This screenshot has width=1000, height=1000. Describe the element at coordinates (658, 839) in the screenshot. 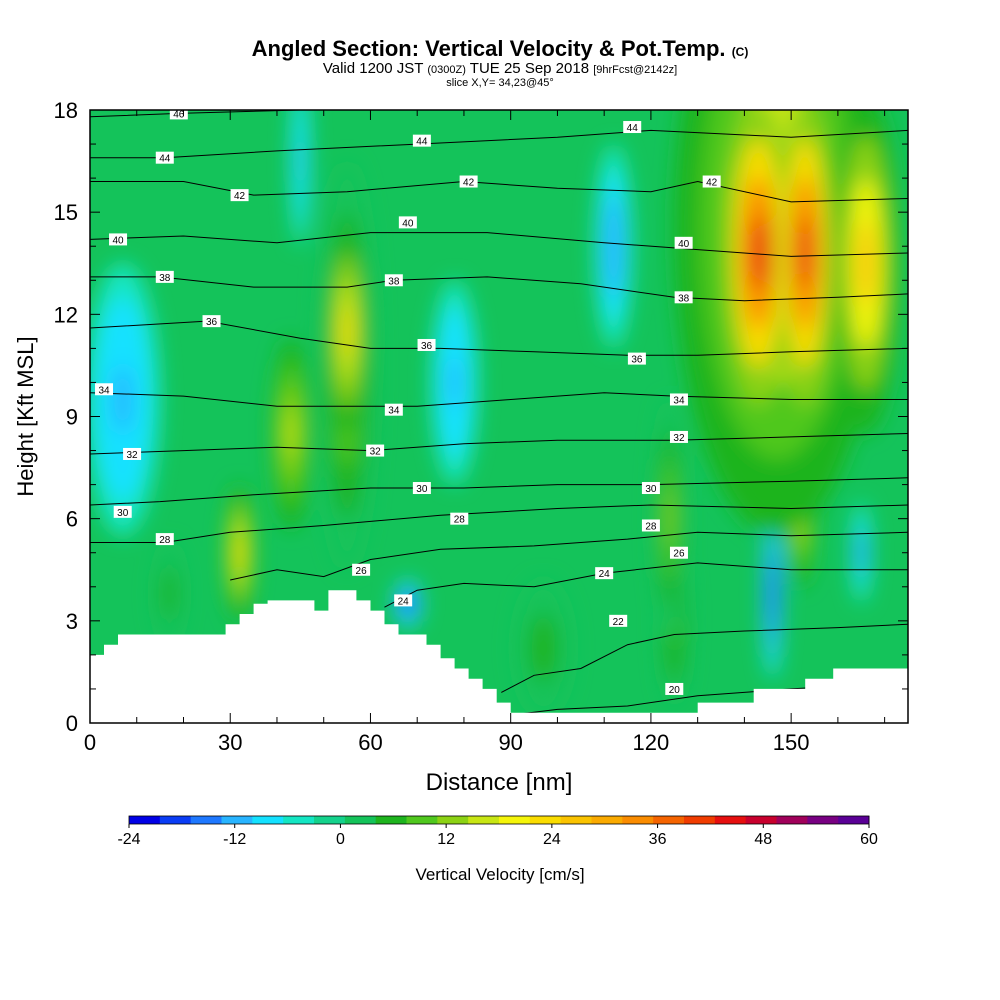

I see `colorbar-tick-label: 36` at that location.